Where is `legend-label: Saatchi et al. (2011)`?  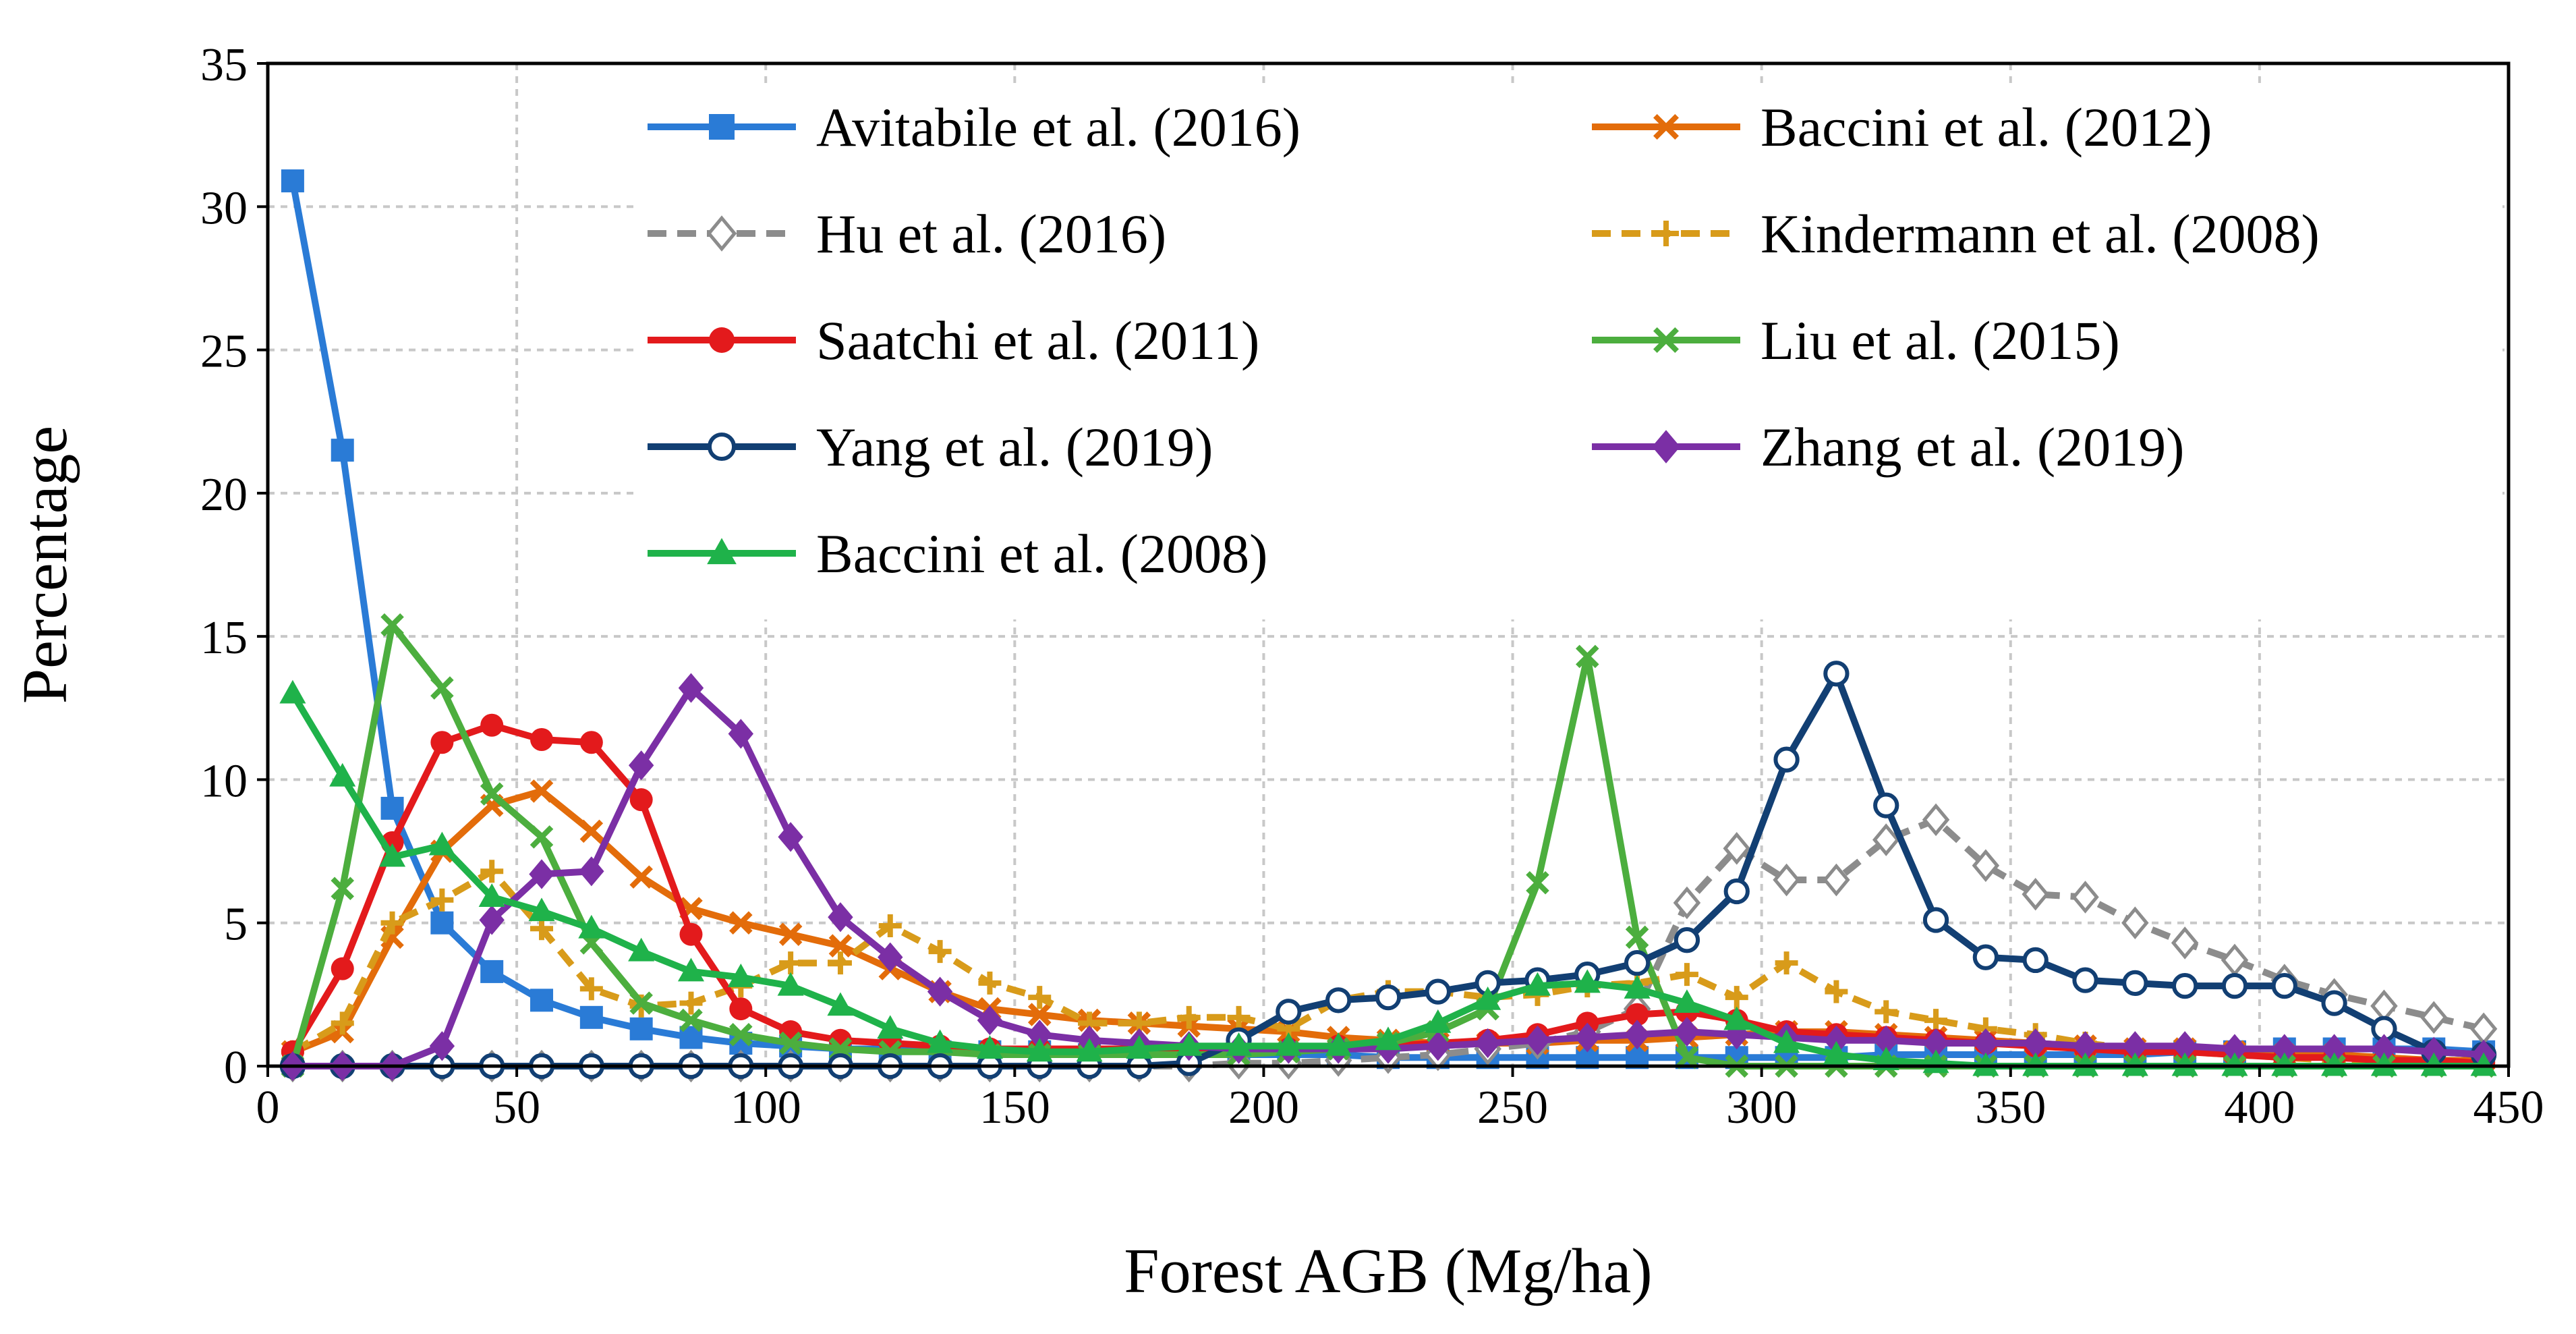 legend-label: Saatchi et al. (2011) is located at coordinates (1037, 340).